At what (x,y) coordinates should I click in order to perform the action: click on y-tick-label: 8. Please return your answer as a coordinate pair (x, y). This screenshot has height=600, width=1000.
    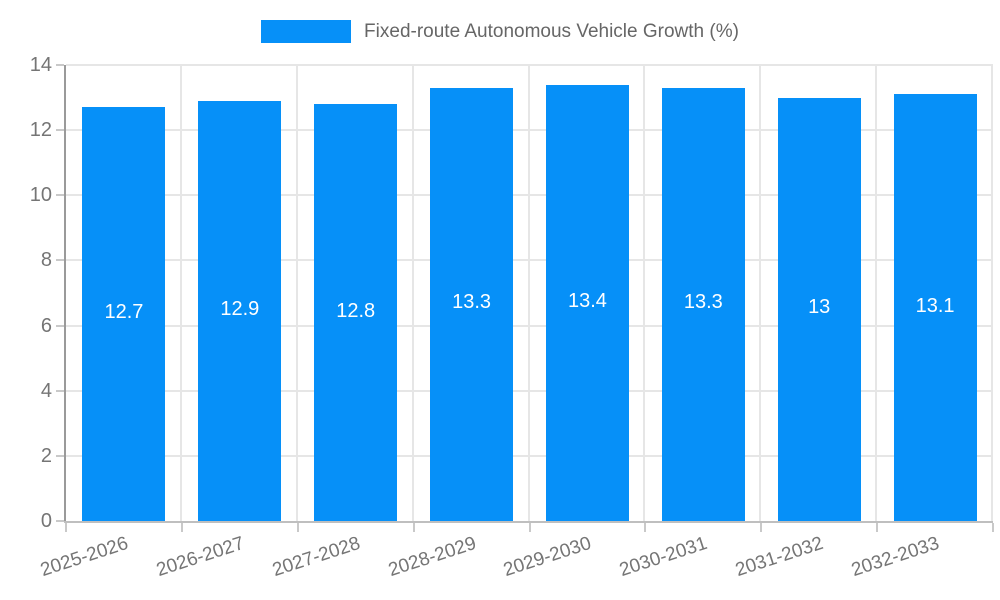
    Looking at the image, I should click on (46, 260).